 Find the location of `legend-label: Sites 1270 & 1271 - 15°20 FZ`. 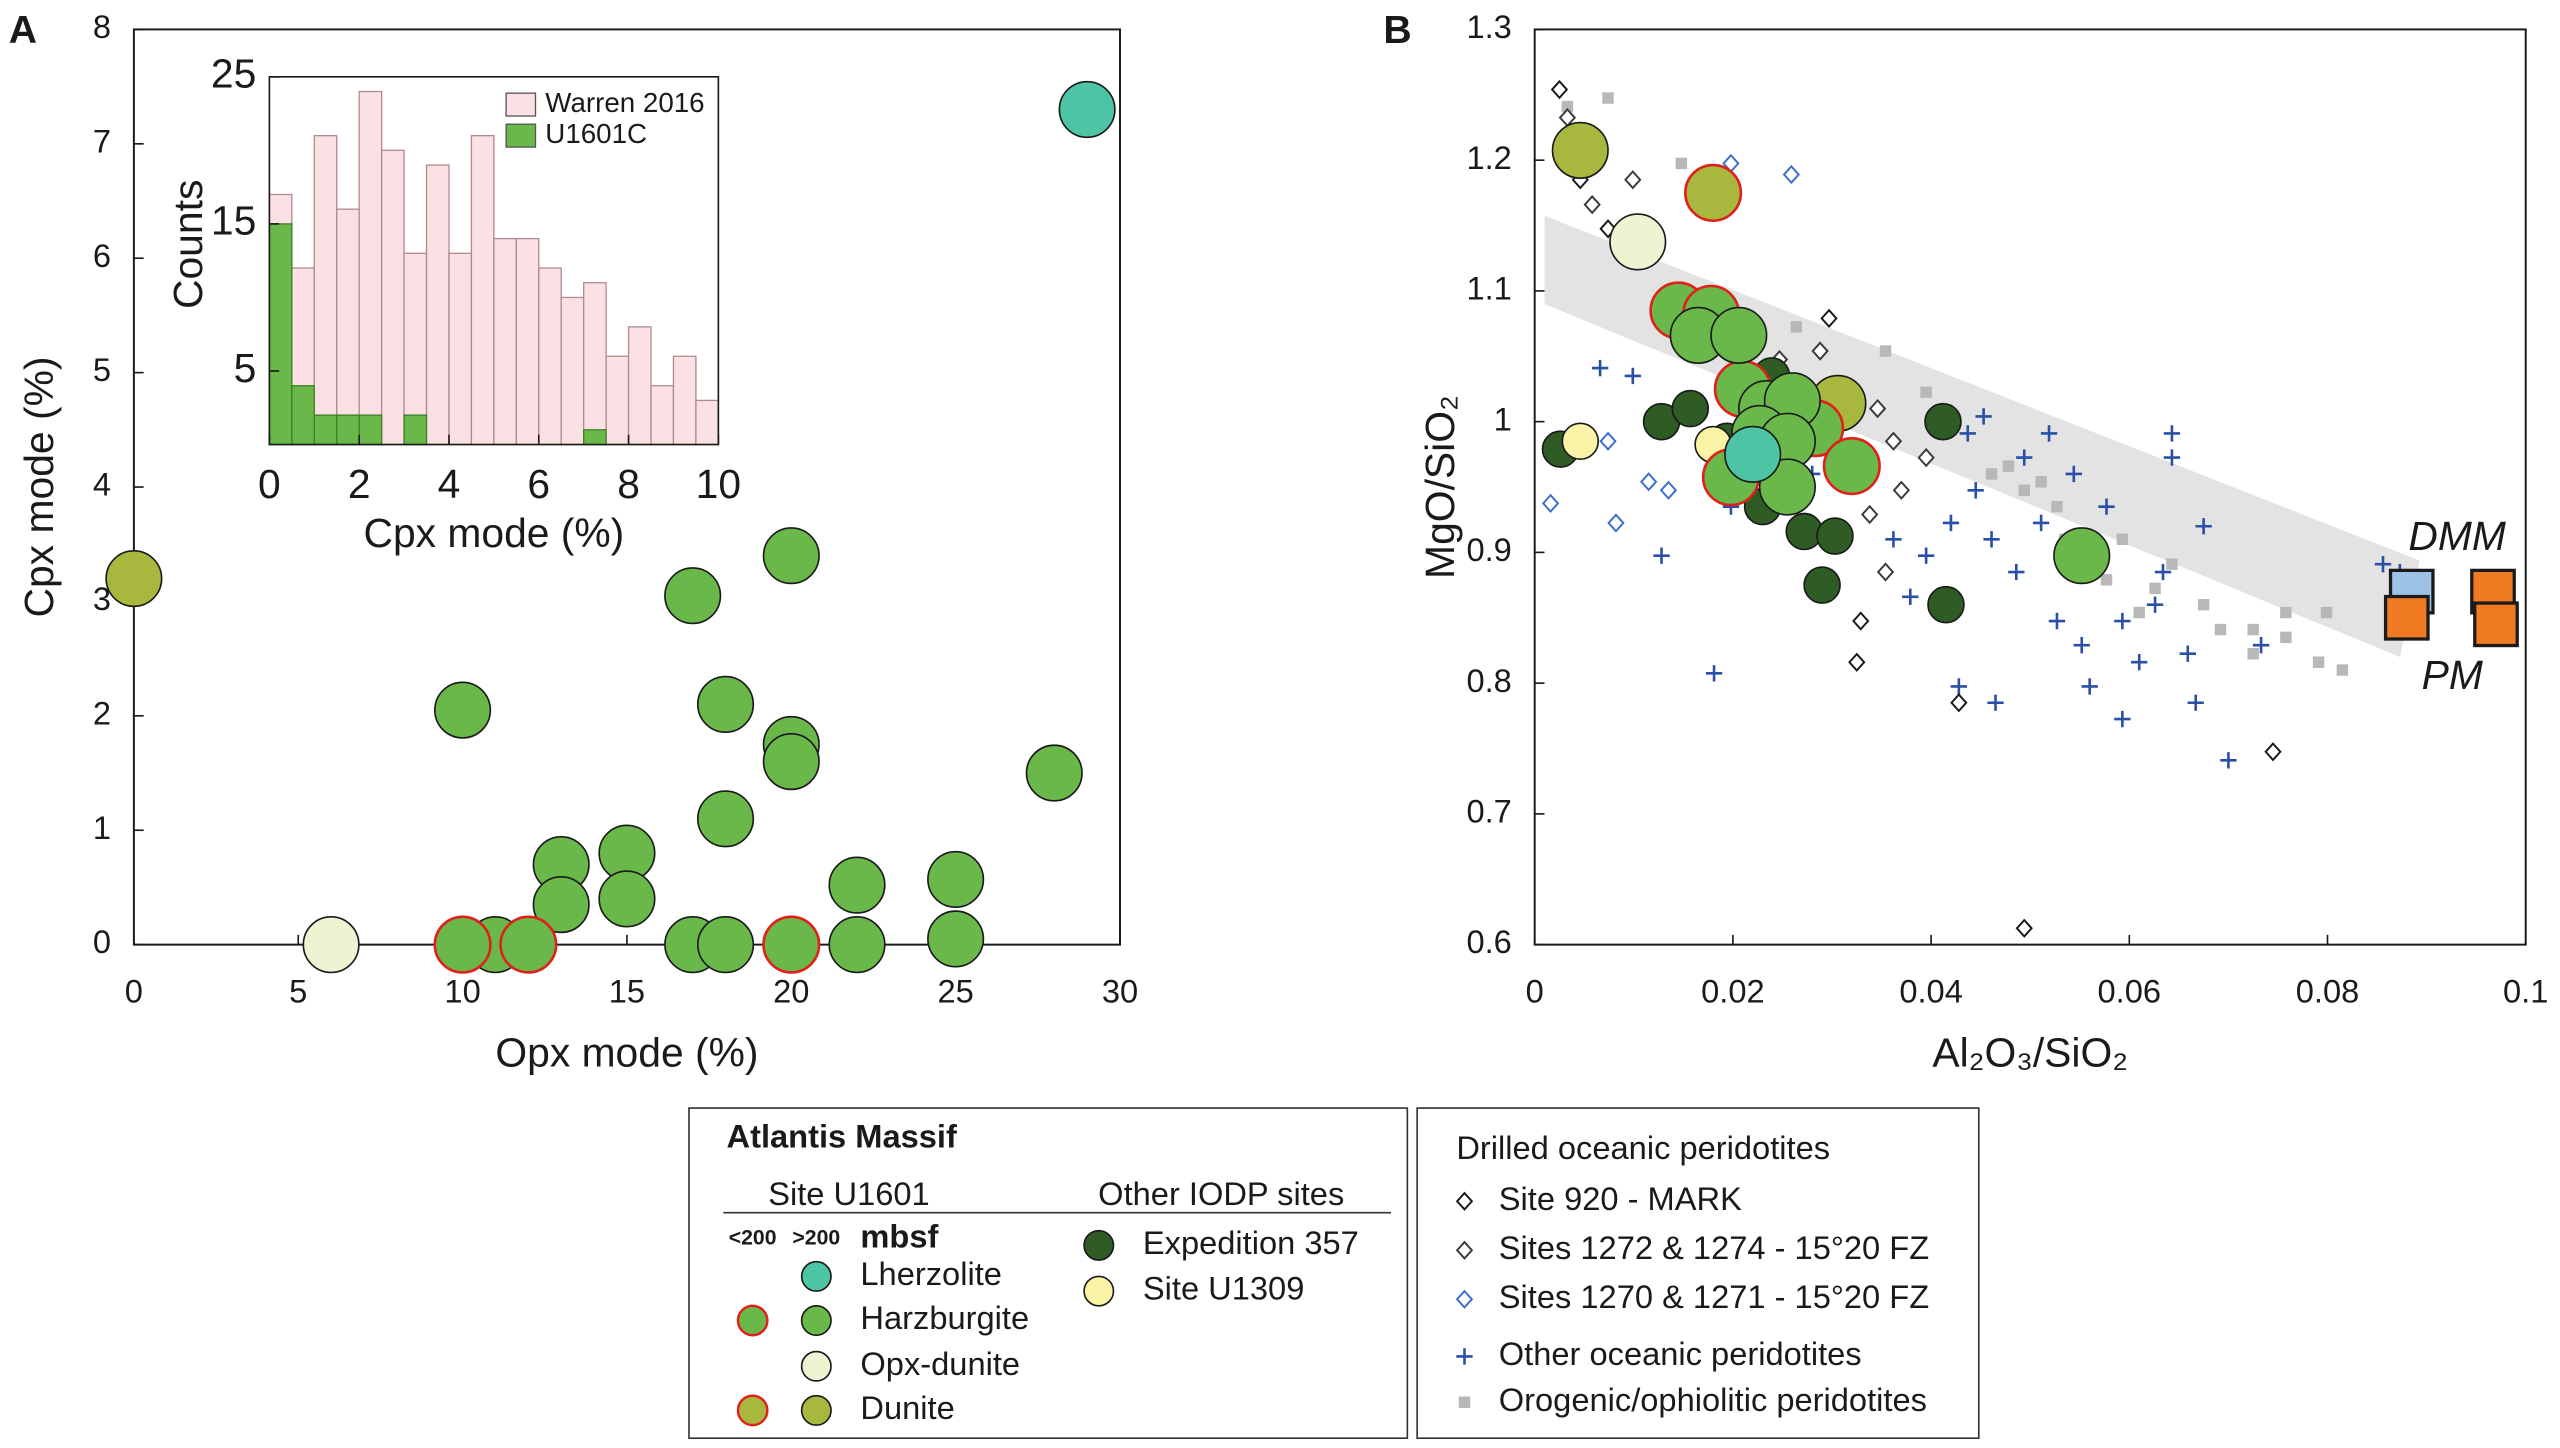

legend-label: Sites 1270 & 1271 - 15°20 FZ is located at coordinates (1714, 1296).